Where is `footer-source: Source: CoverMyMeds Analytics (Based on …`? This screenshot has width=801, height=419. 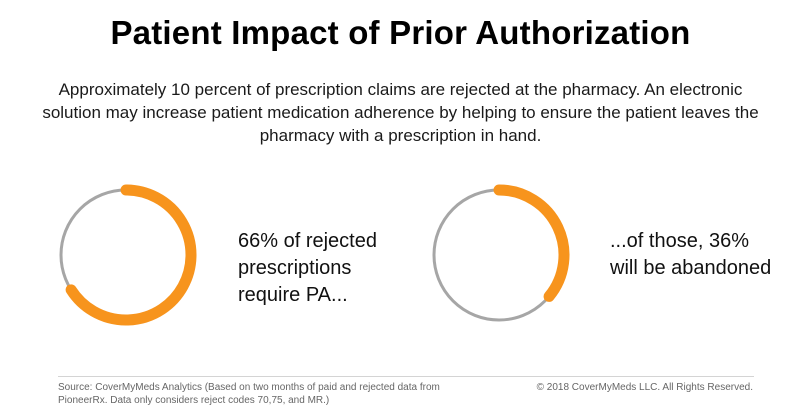
footer-source: Source: CoverMyMeds Analytics (Based on … is located at coordinates (249, 394).